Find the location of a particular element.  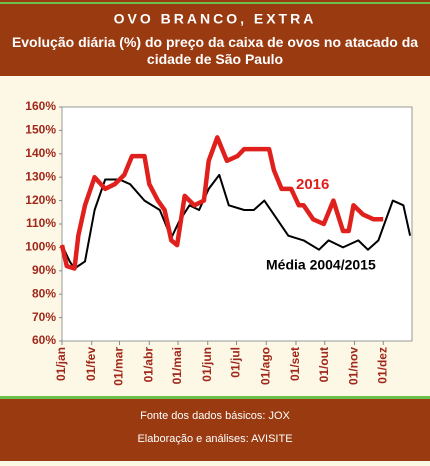

header-stripe is located at coordinates (215, 3).